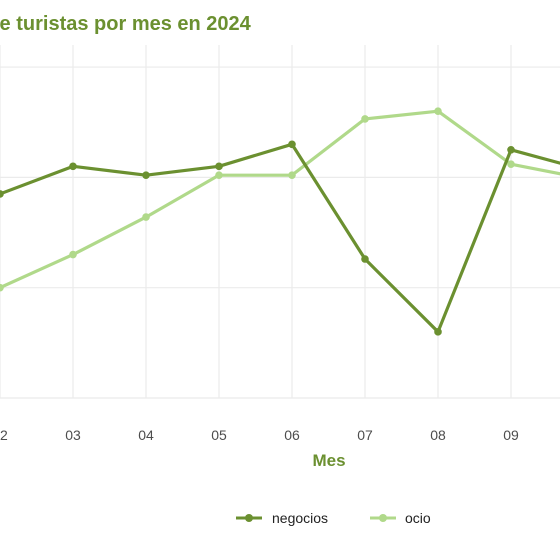  I want to click on legend-item-ocio: ocio, so click(400, 518).